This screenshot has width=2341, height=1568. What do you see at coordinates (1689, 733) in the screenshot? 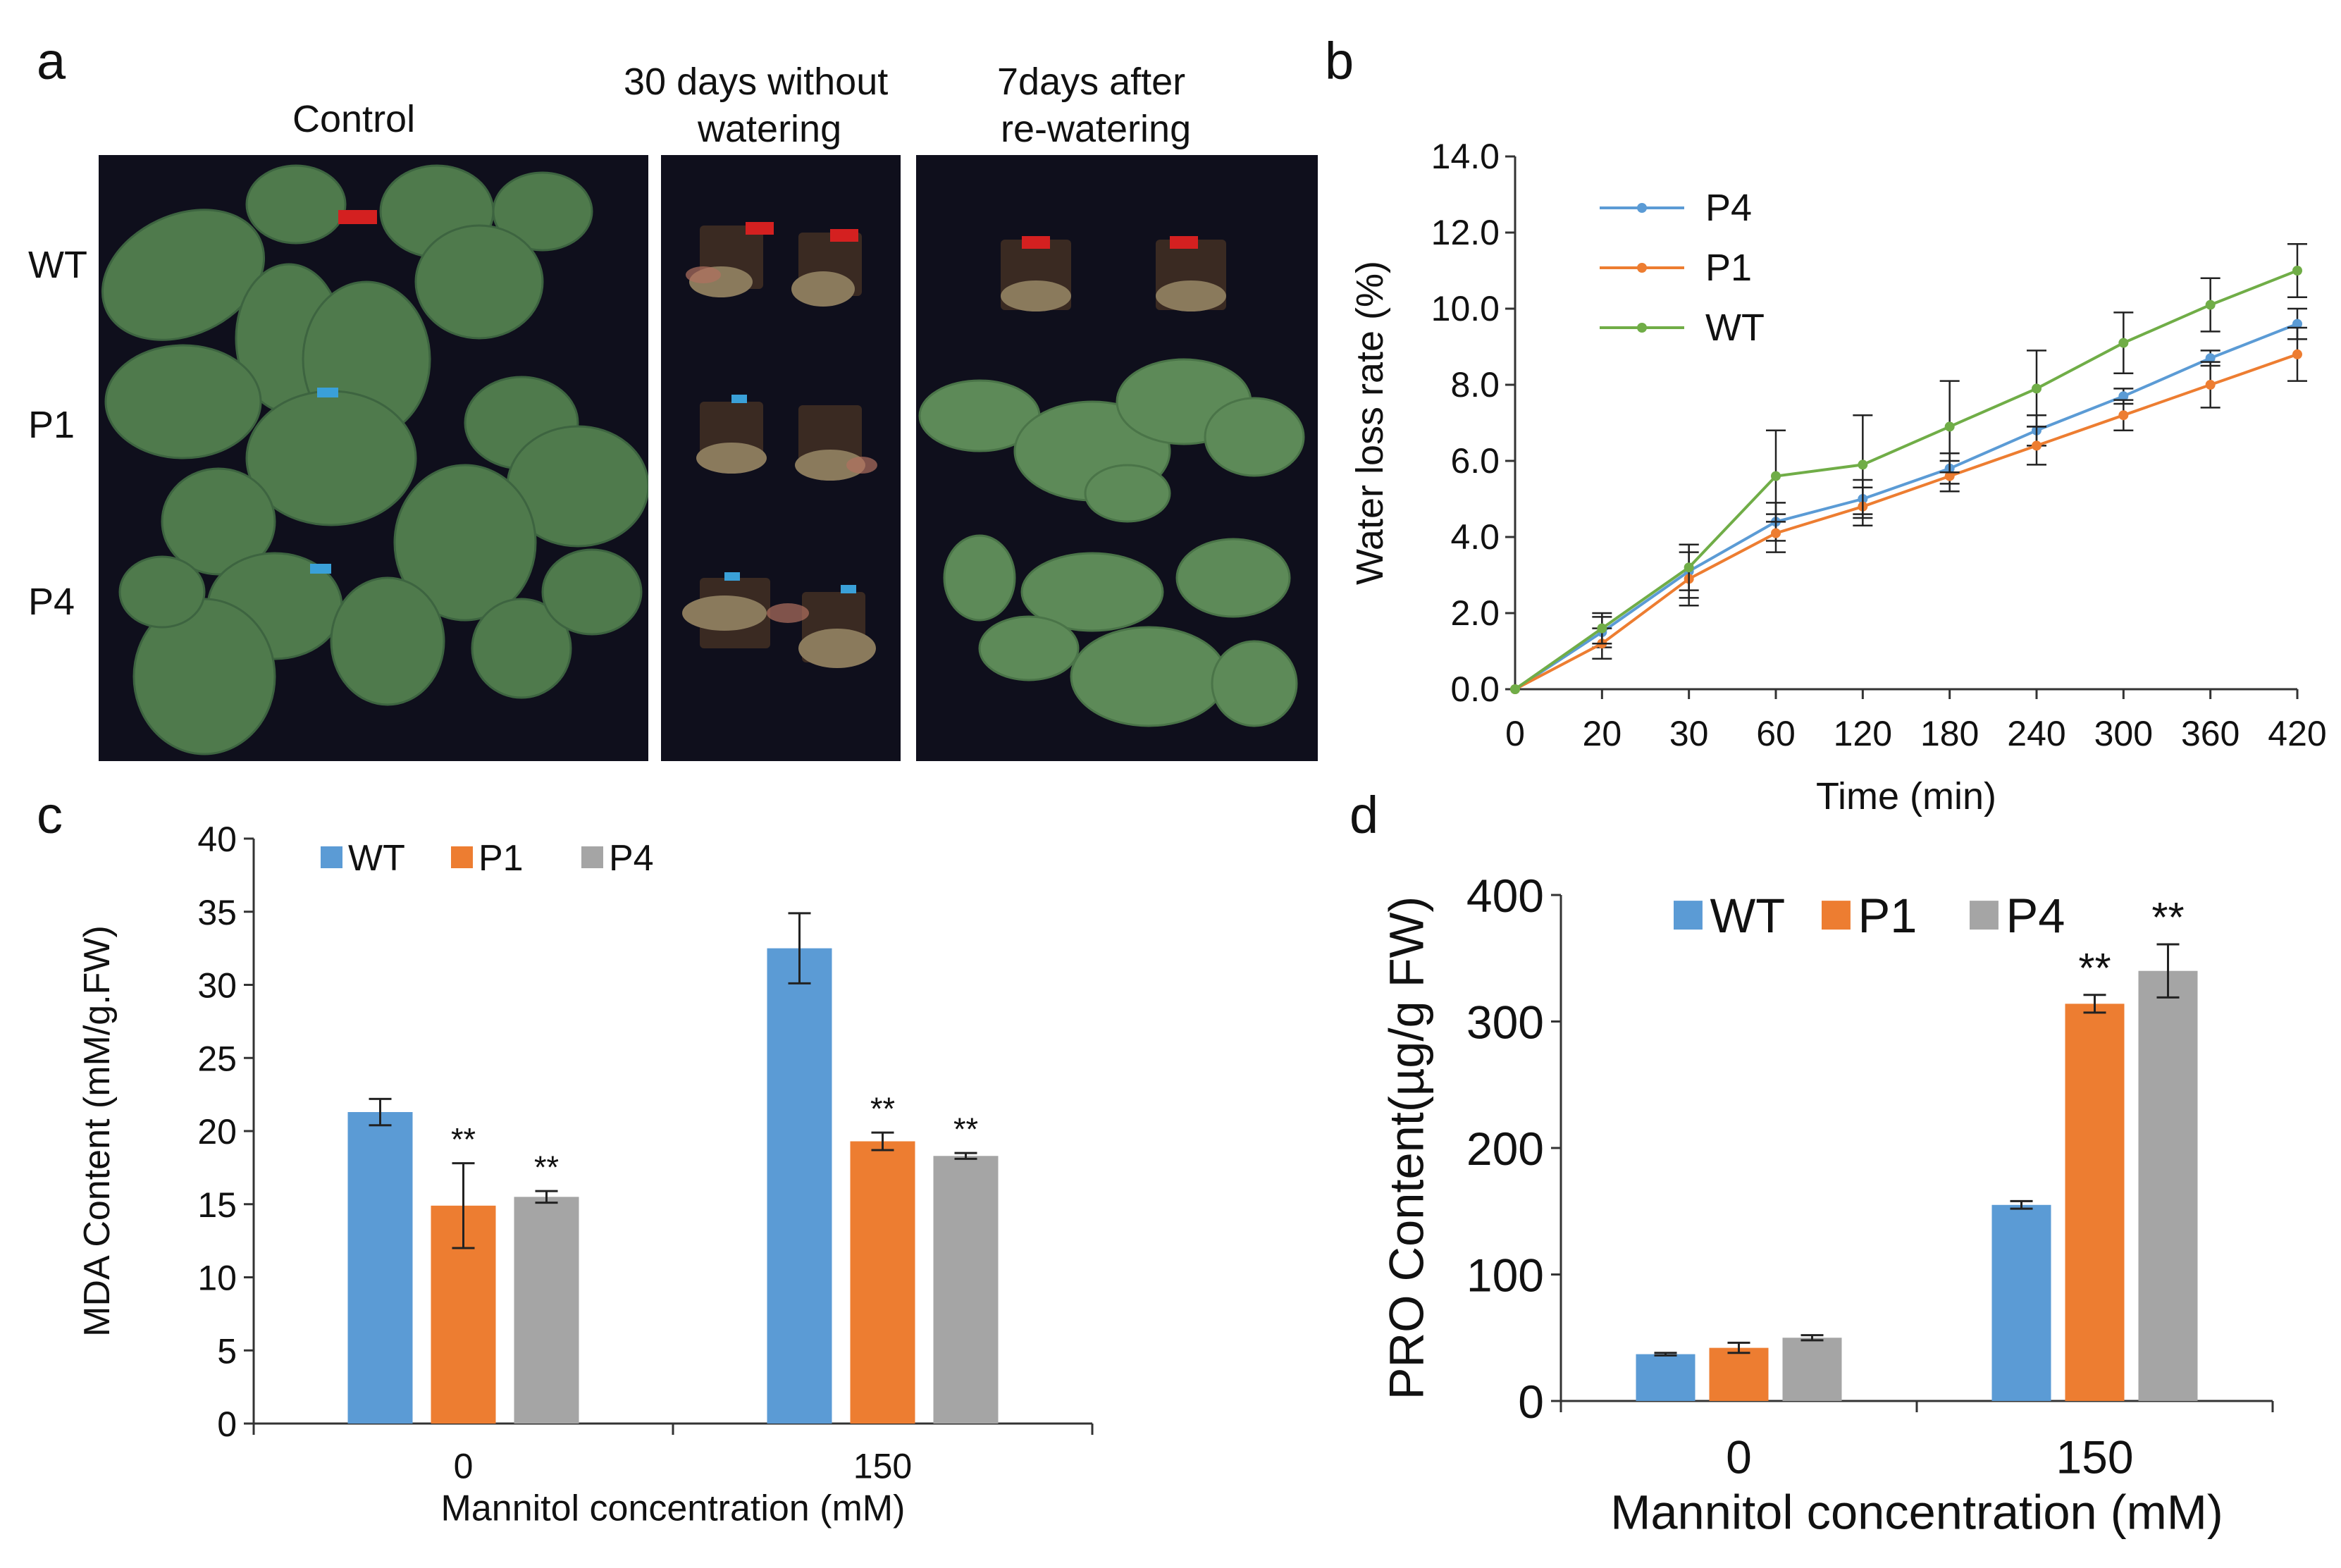
I see `x-tick-label: 30` at bounding box center [1689, 733].